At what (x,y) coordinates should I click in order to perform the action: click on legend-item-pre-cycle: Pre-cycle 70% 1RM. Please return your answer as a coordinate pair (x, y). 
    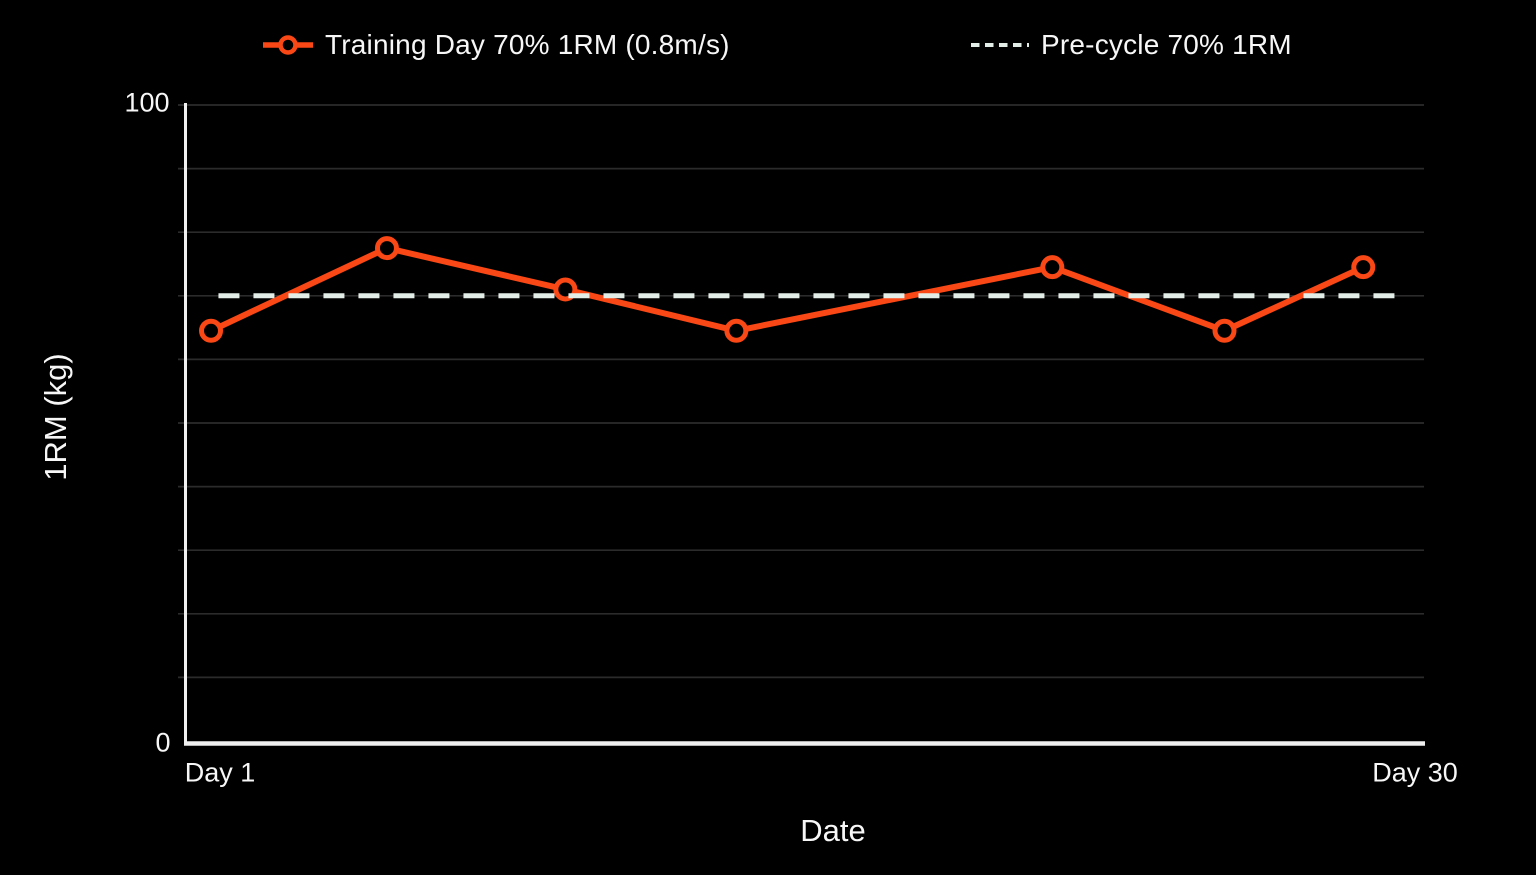
    Looking at the image, I should click on (1131, 44).